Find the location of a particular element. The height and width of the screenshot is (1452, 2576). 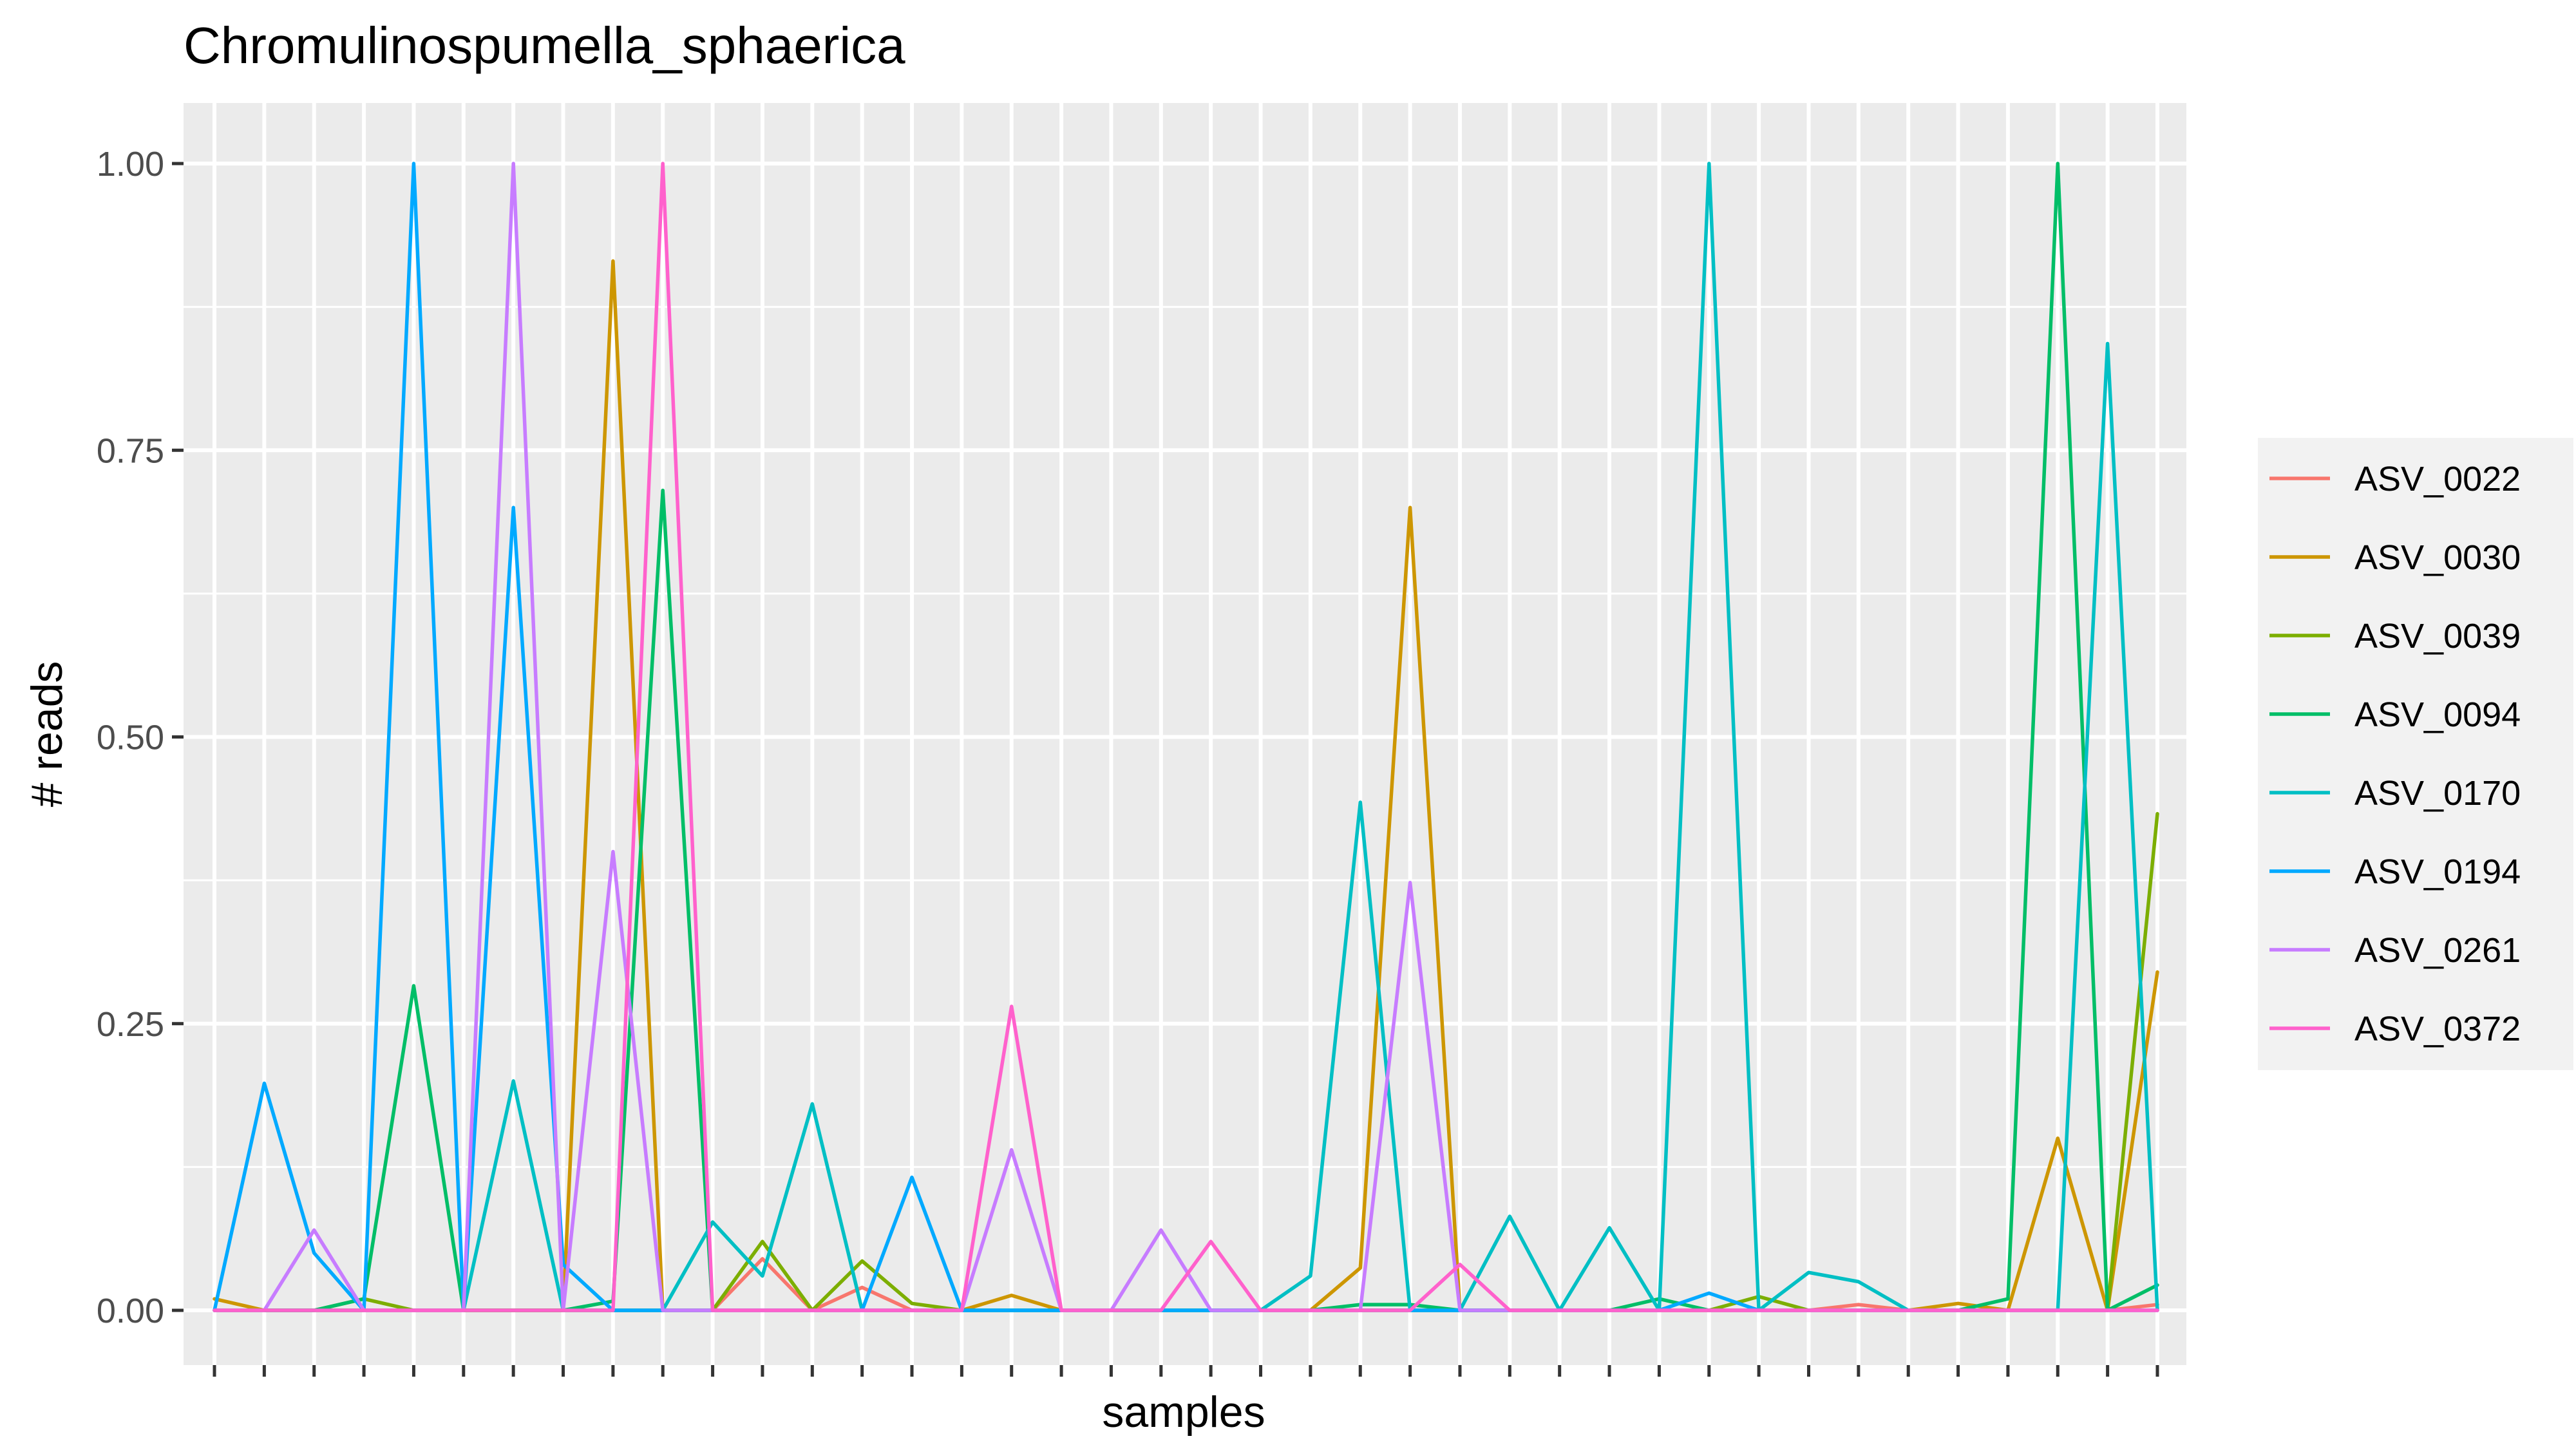

legend-label: ASV_0194 is located at coordinates (2437, 872).